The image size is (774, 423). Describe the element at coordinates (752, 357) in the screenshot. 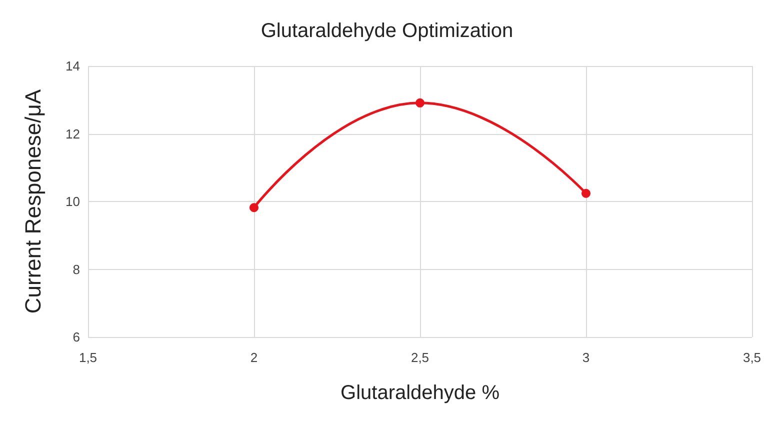

I see `x-tick-label: 3,5` at that location.